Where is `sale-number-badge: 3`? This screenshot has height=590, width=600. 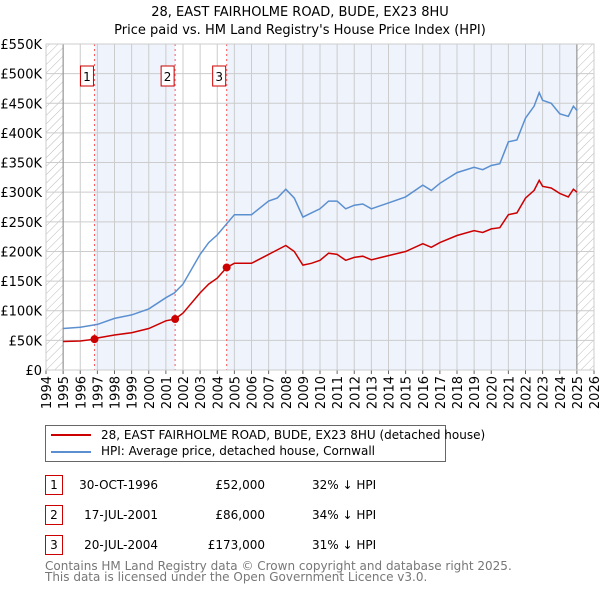
sale-number-badge: 3 is located at coordinates (54, 545).